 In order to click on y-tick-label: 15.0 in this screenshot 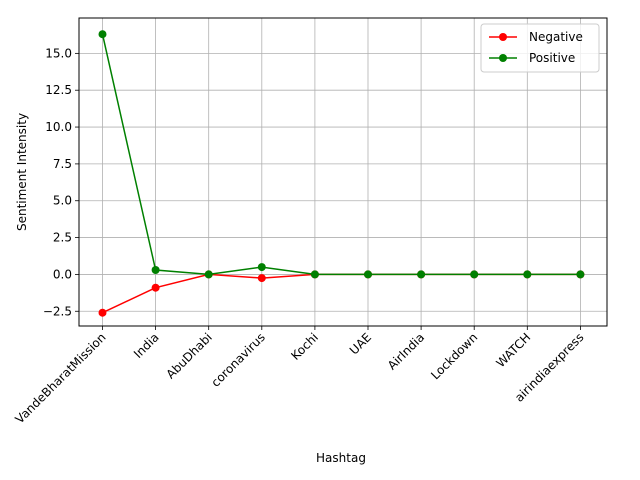, I will do `click(58, 53)`.